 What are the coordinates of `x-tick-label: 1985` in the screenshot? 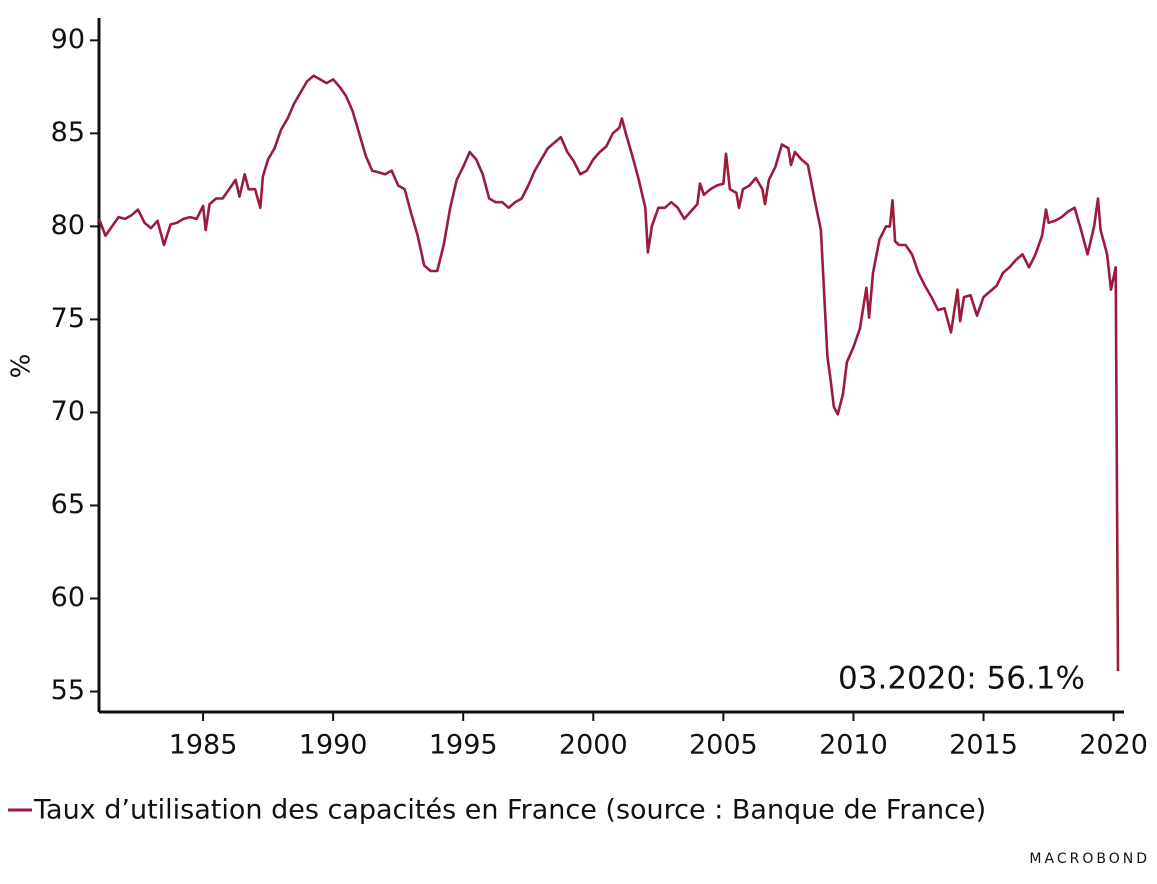 It's located at (203, 745).